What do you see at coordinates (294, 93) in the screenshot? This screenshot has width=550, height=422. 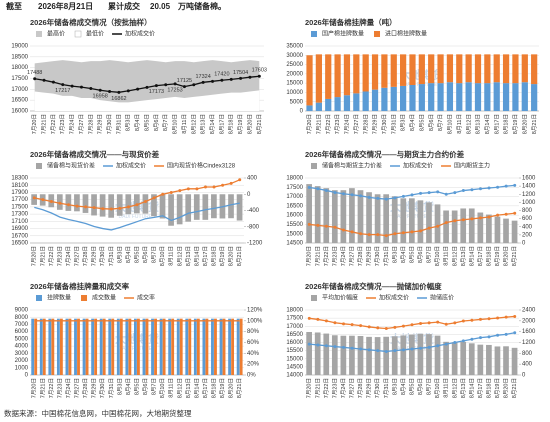 I see `y-tick-label: 10000` at bounding box center [294, 93].